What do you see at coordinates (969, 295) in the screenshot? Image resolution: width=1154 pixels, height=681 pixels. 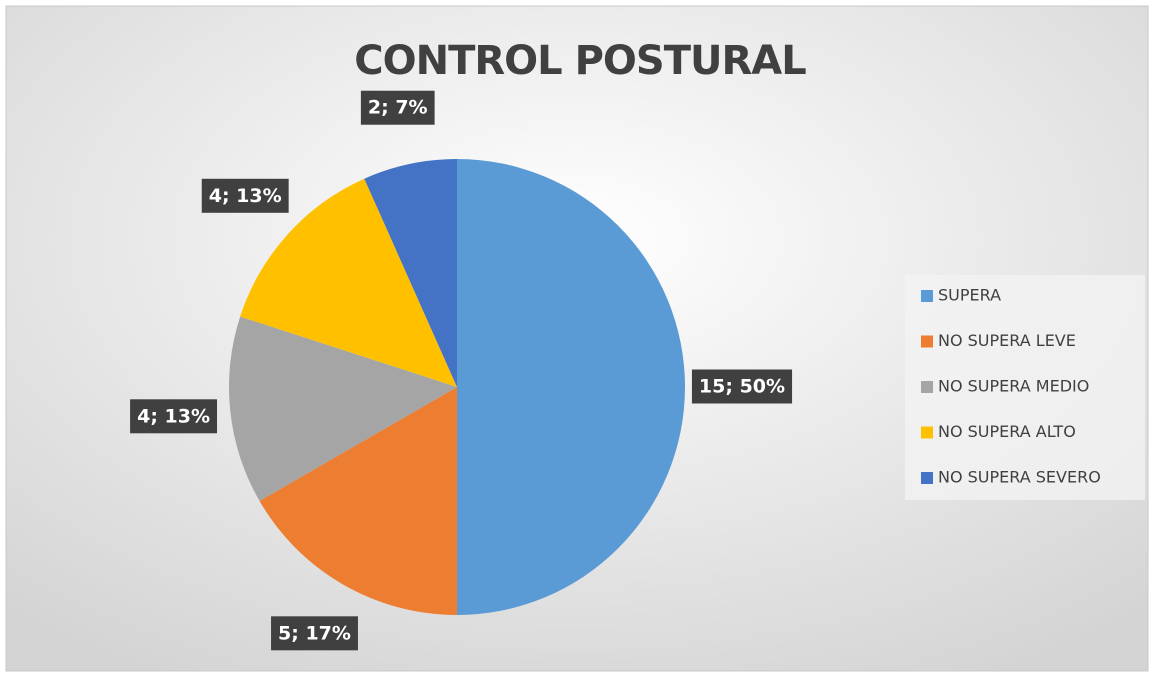 I see `legend-label: SUPERA` at bounding box center [969, 295].